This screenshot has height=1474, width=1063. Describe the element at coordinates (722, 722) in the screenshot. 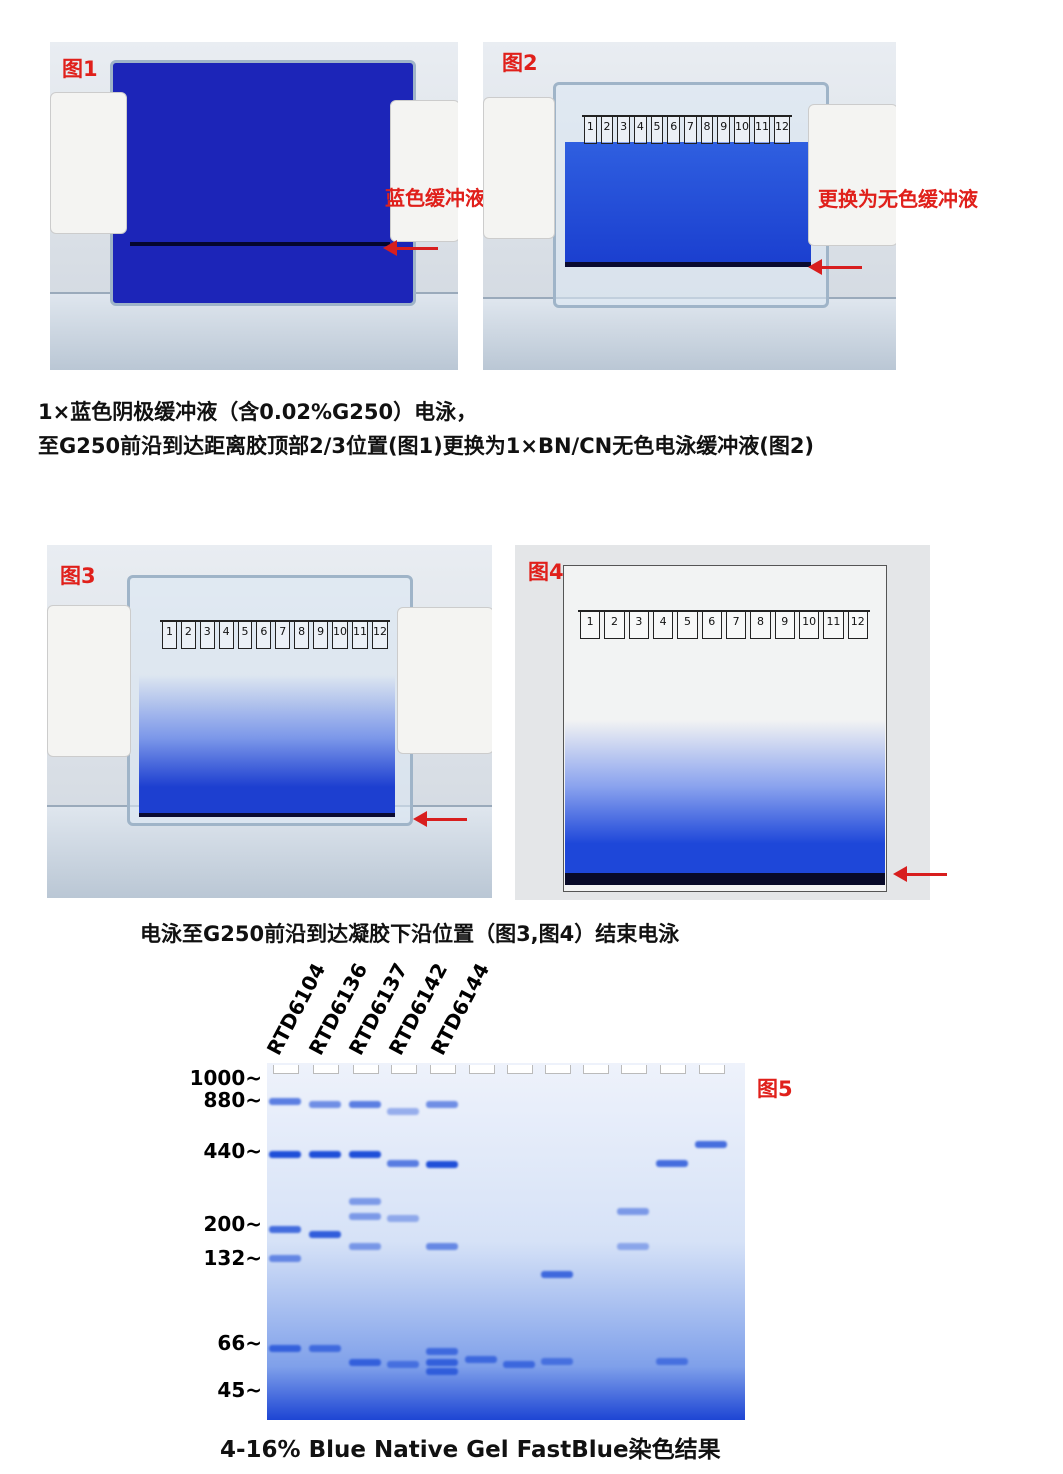

I see `figure-4-photo` at that location.